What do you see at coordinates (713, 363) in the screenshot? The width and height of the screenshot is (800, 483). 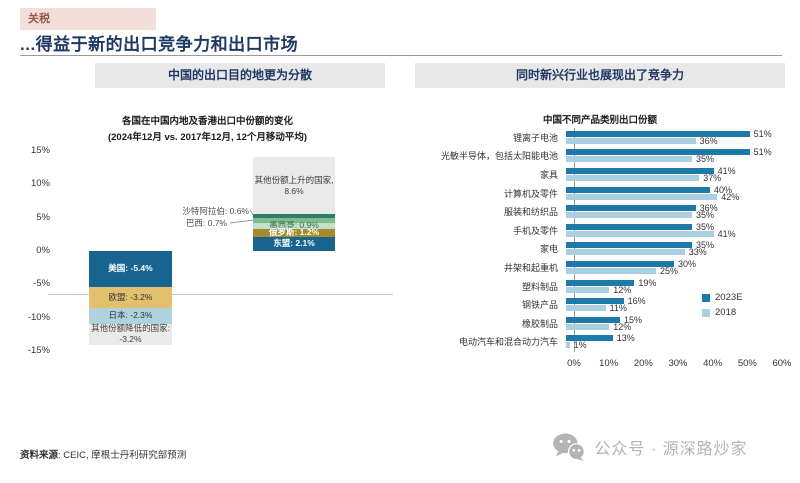 I see `x-tick-label: 40%` at bounding box center [713, 363].